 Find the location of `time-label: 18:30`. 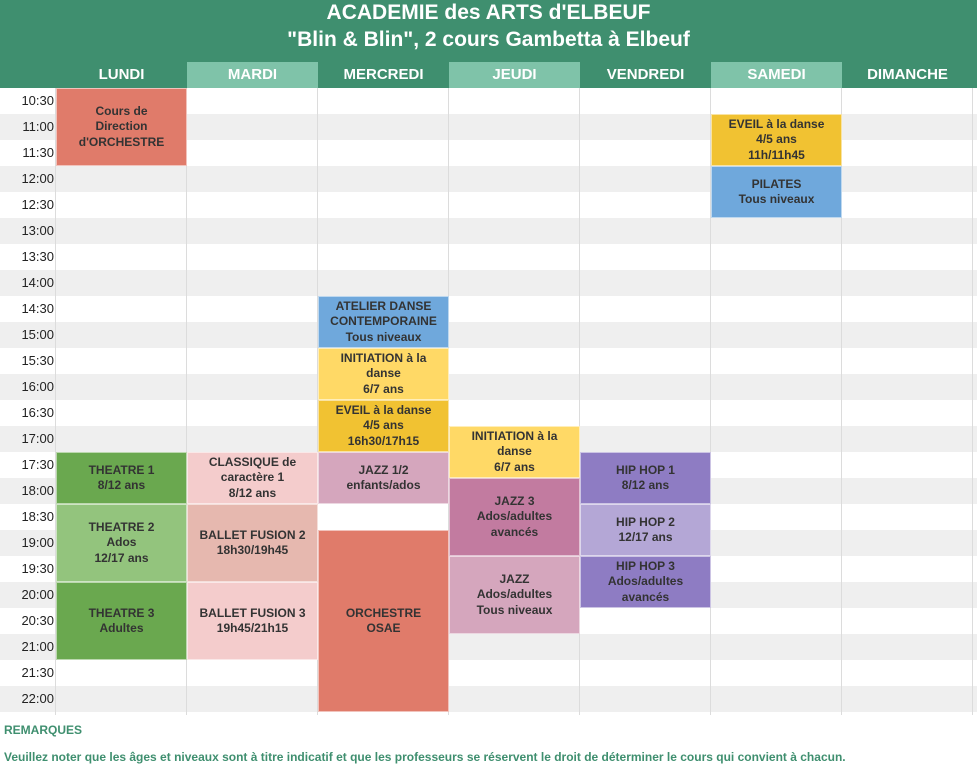

time-label: 18:30 is located at coordinates (37, 516).